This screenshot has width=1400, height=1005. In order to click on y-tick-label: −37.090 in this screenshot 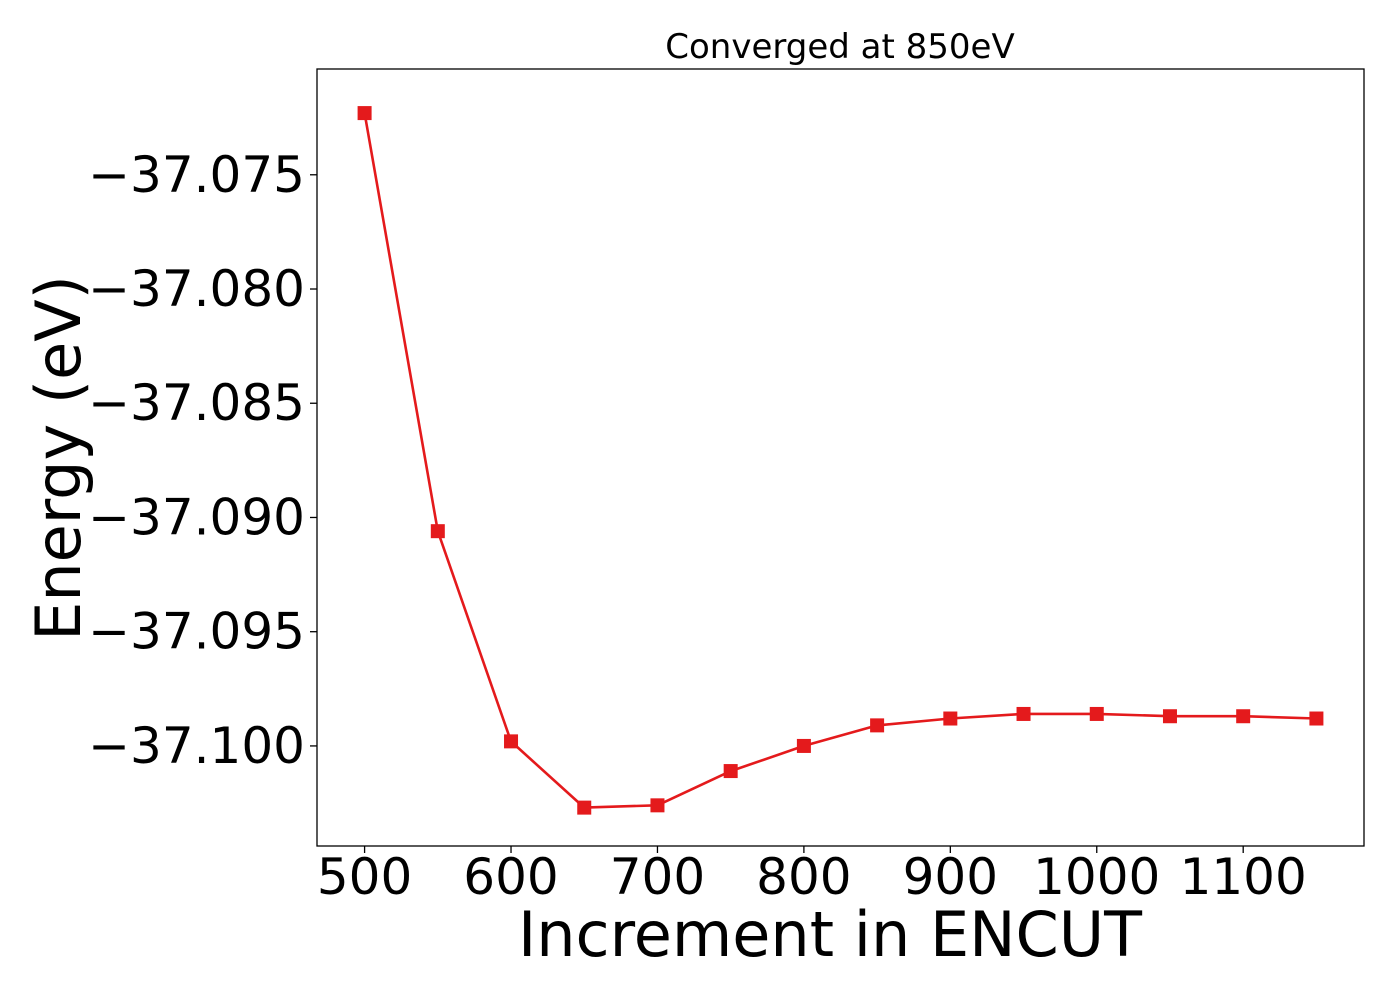, I will do `click(196, 517)`.